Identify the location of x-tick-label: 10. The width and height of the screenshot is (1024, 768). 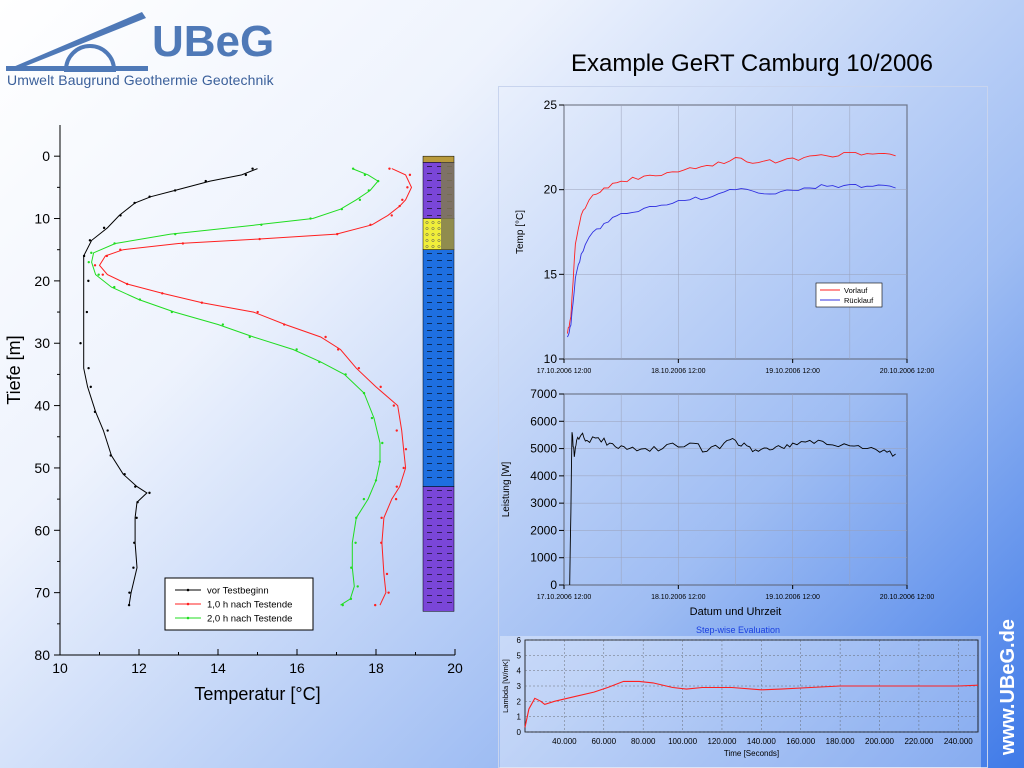
(60, 668).